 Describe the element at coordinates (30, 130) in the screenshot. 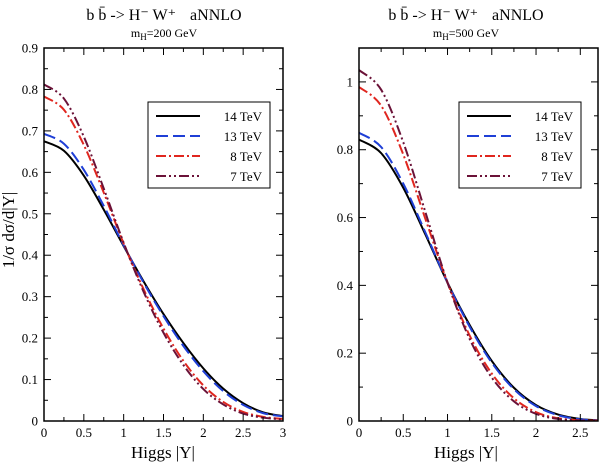

I see `y-tick-label: 0.7` at that location.